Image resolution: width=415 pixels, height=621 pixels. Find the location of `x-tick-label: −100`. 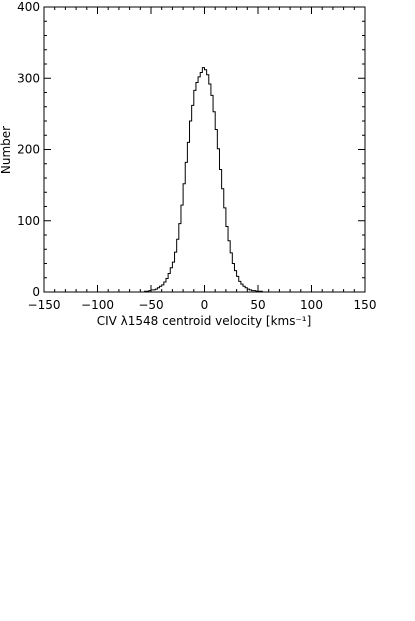

x-tick-label: −100 is located at coordinates (97, 305).